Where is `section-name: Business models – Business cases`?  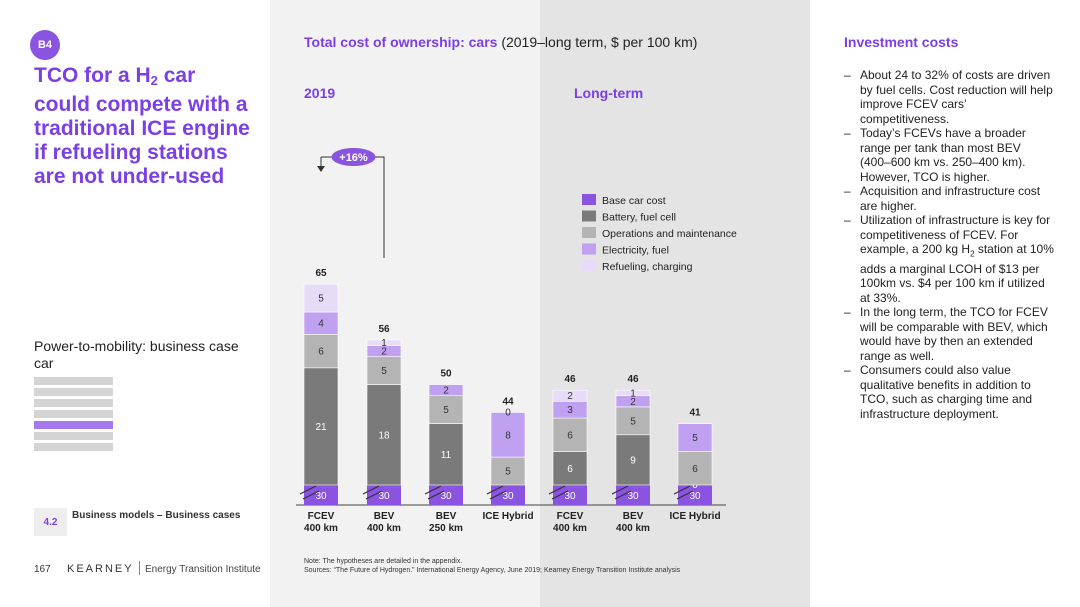
section-name: Business models – Business cases is located at coordinates (156, 515).